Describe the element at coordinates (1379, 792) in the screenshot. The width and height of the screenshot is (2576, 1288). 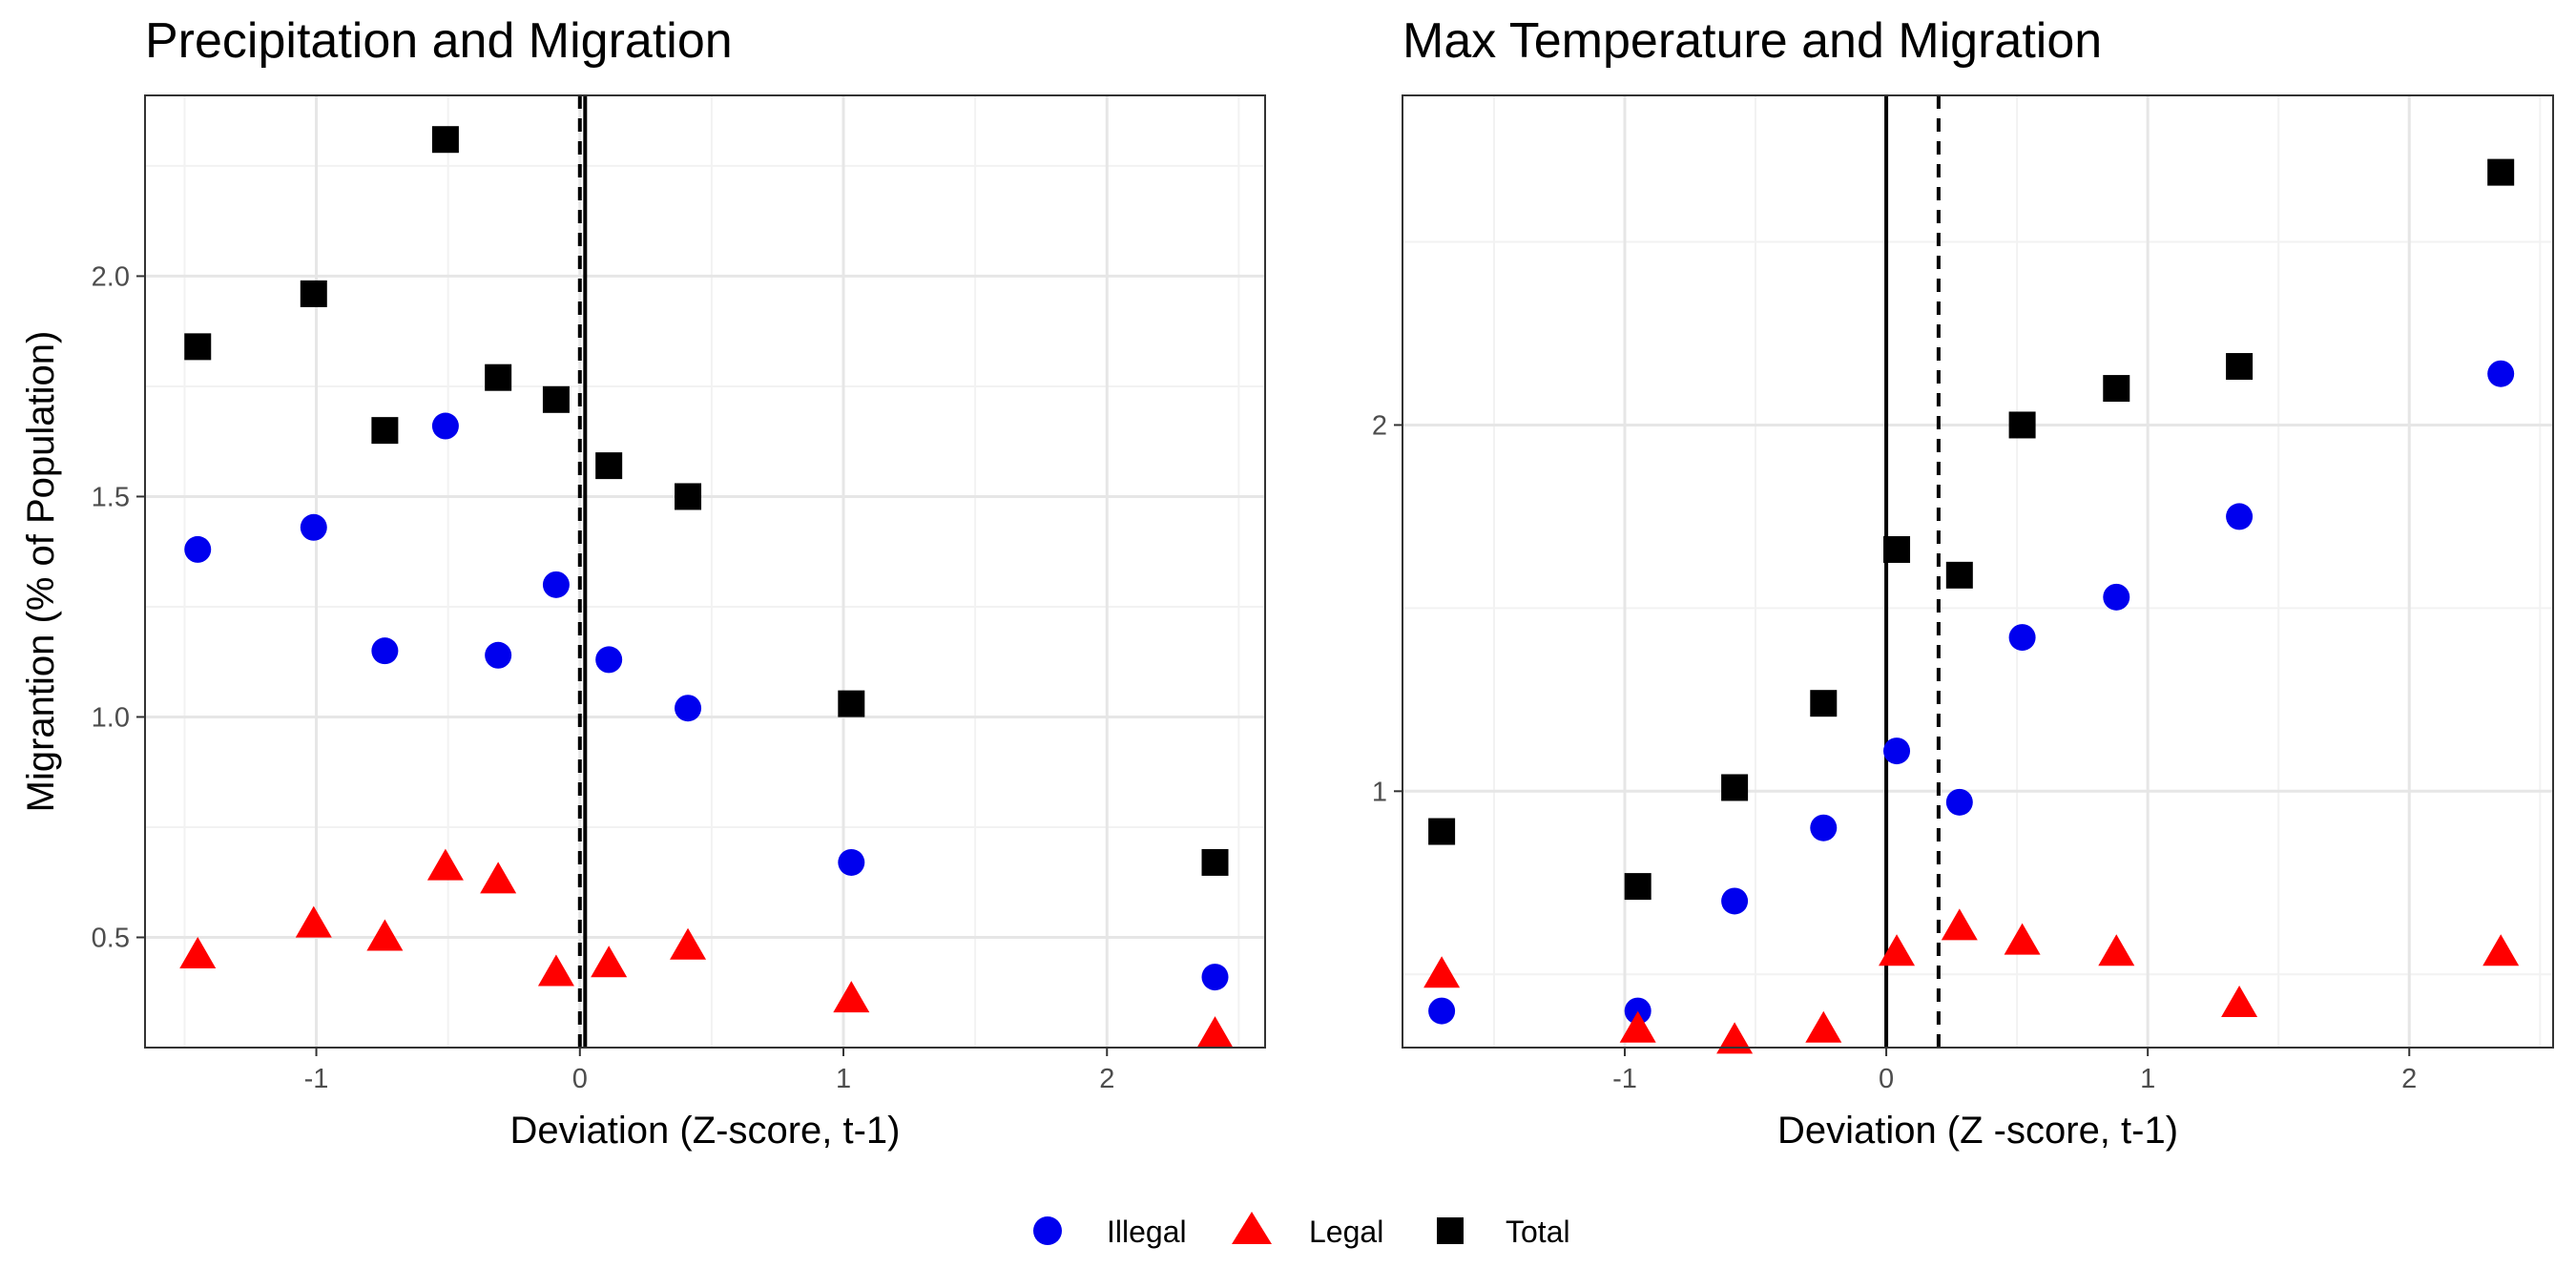
I see `y-tick-label: 1` at that location.